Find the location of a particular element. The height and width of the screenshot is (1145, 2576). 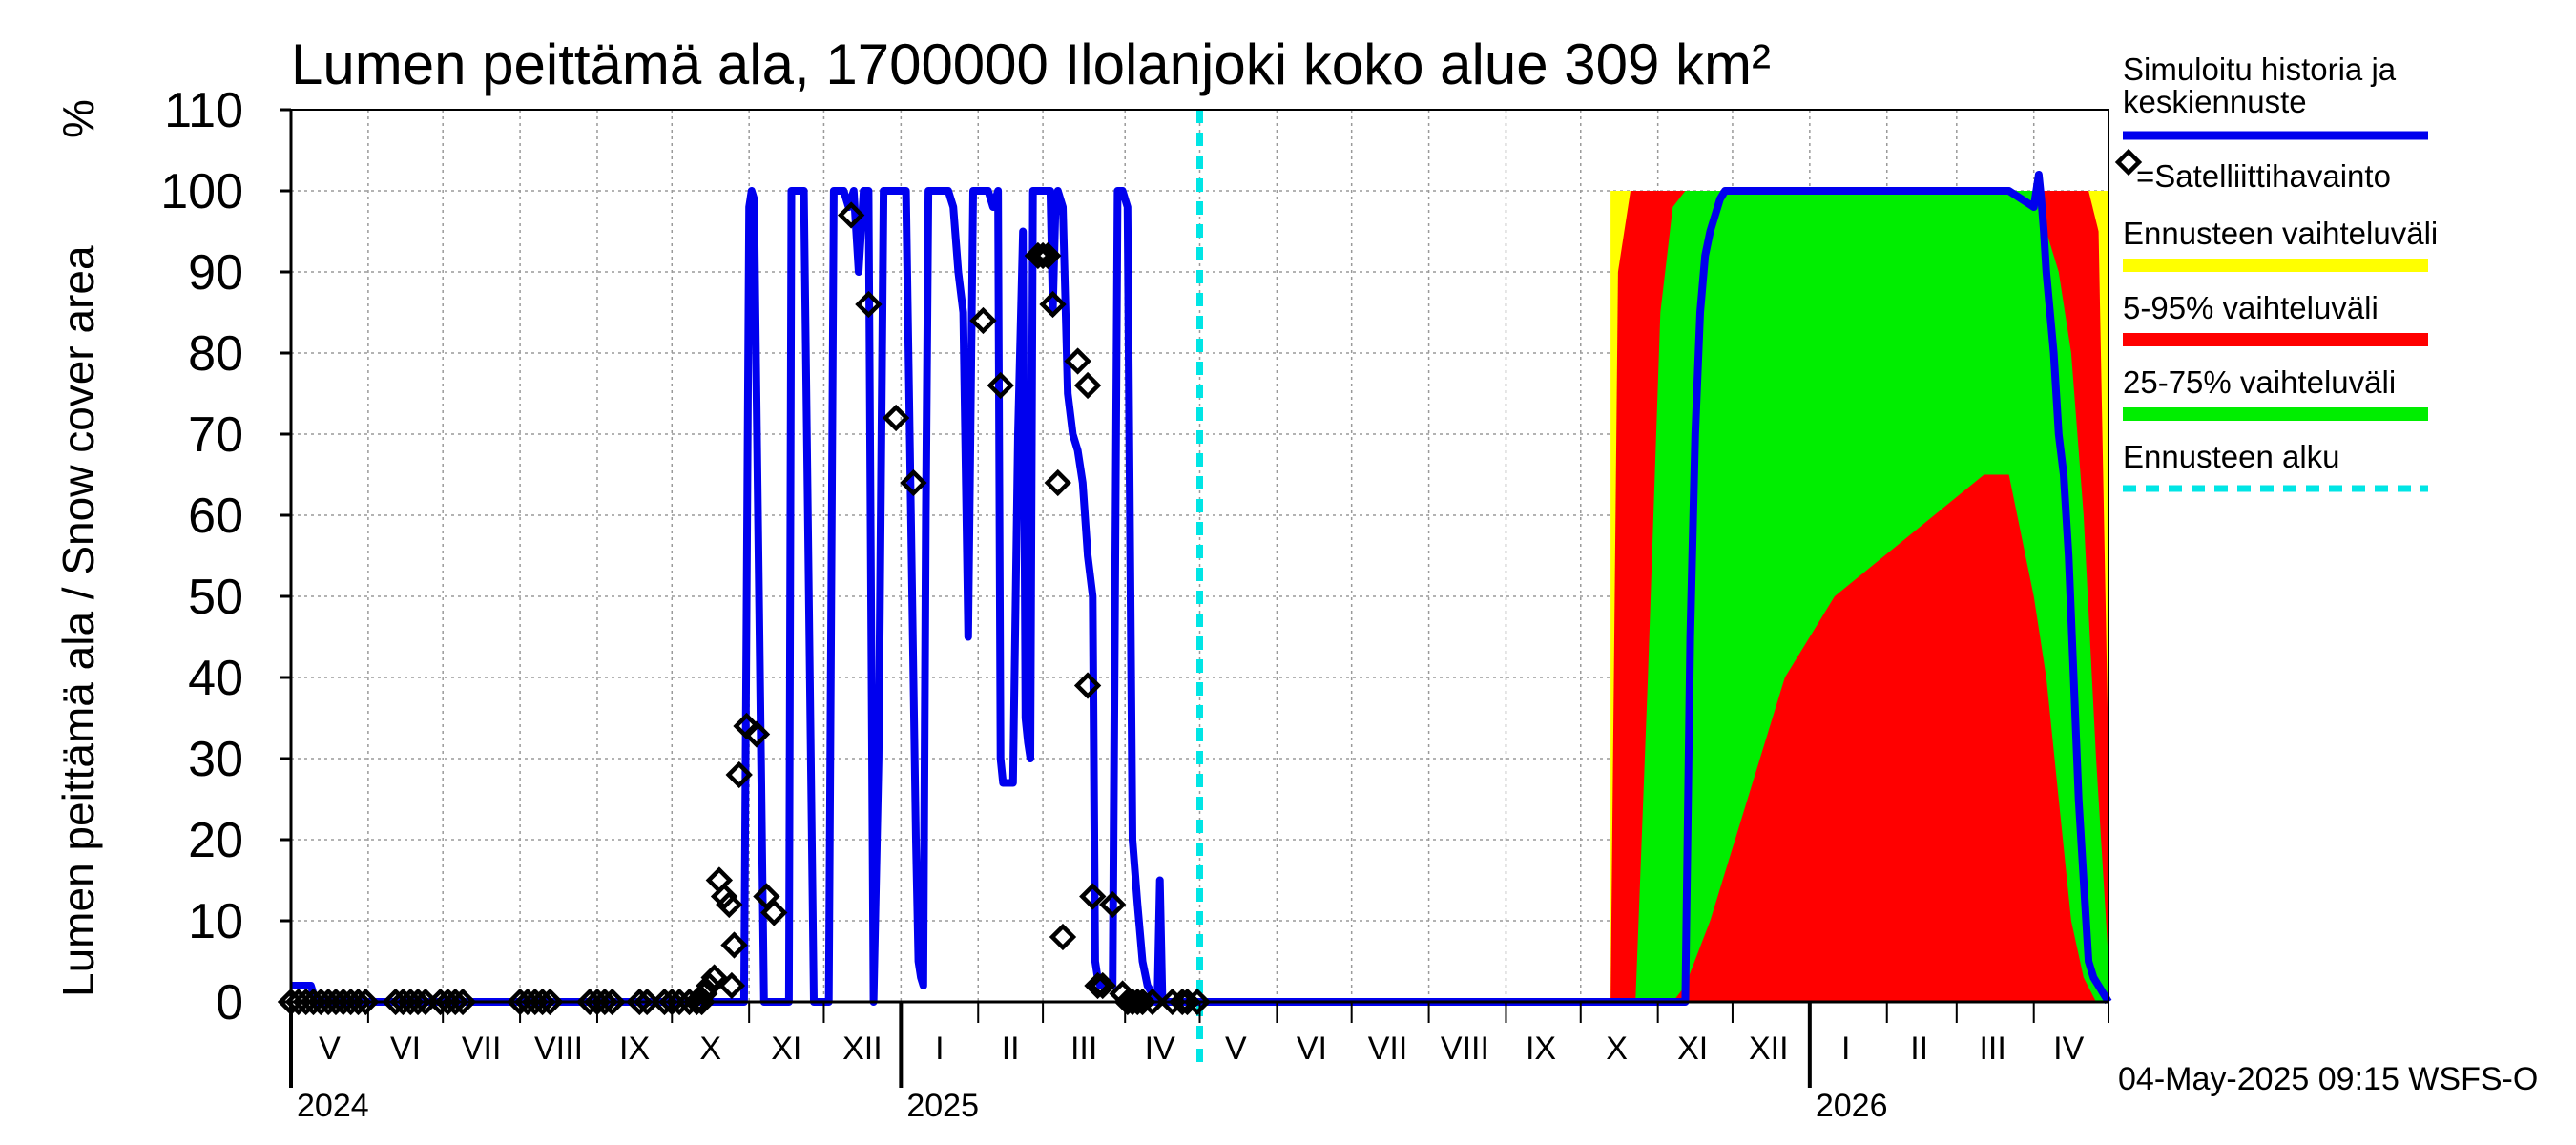

month-label-10: III is located at coordinates (1083, 1048).